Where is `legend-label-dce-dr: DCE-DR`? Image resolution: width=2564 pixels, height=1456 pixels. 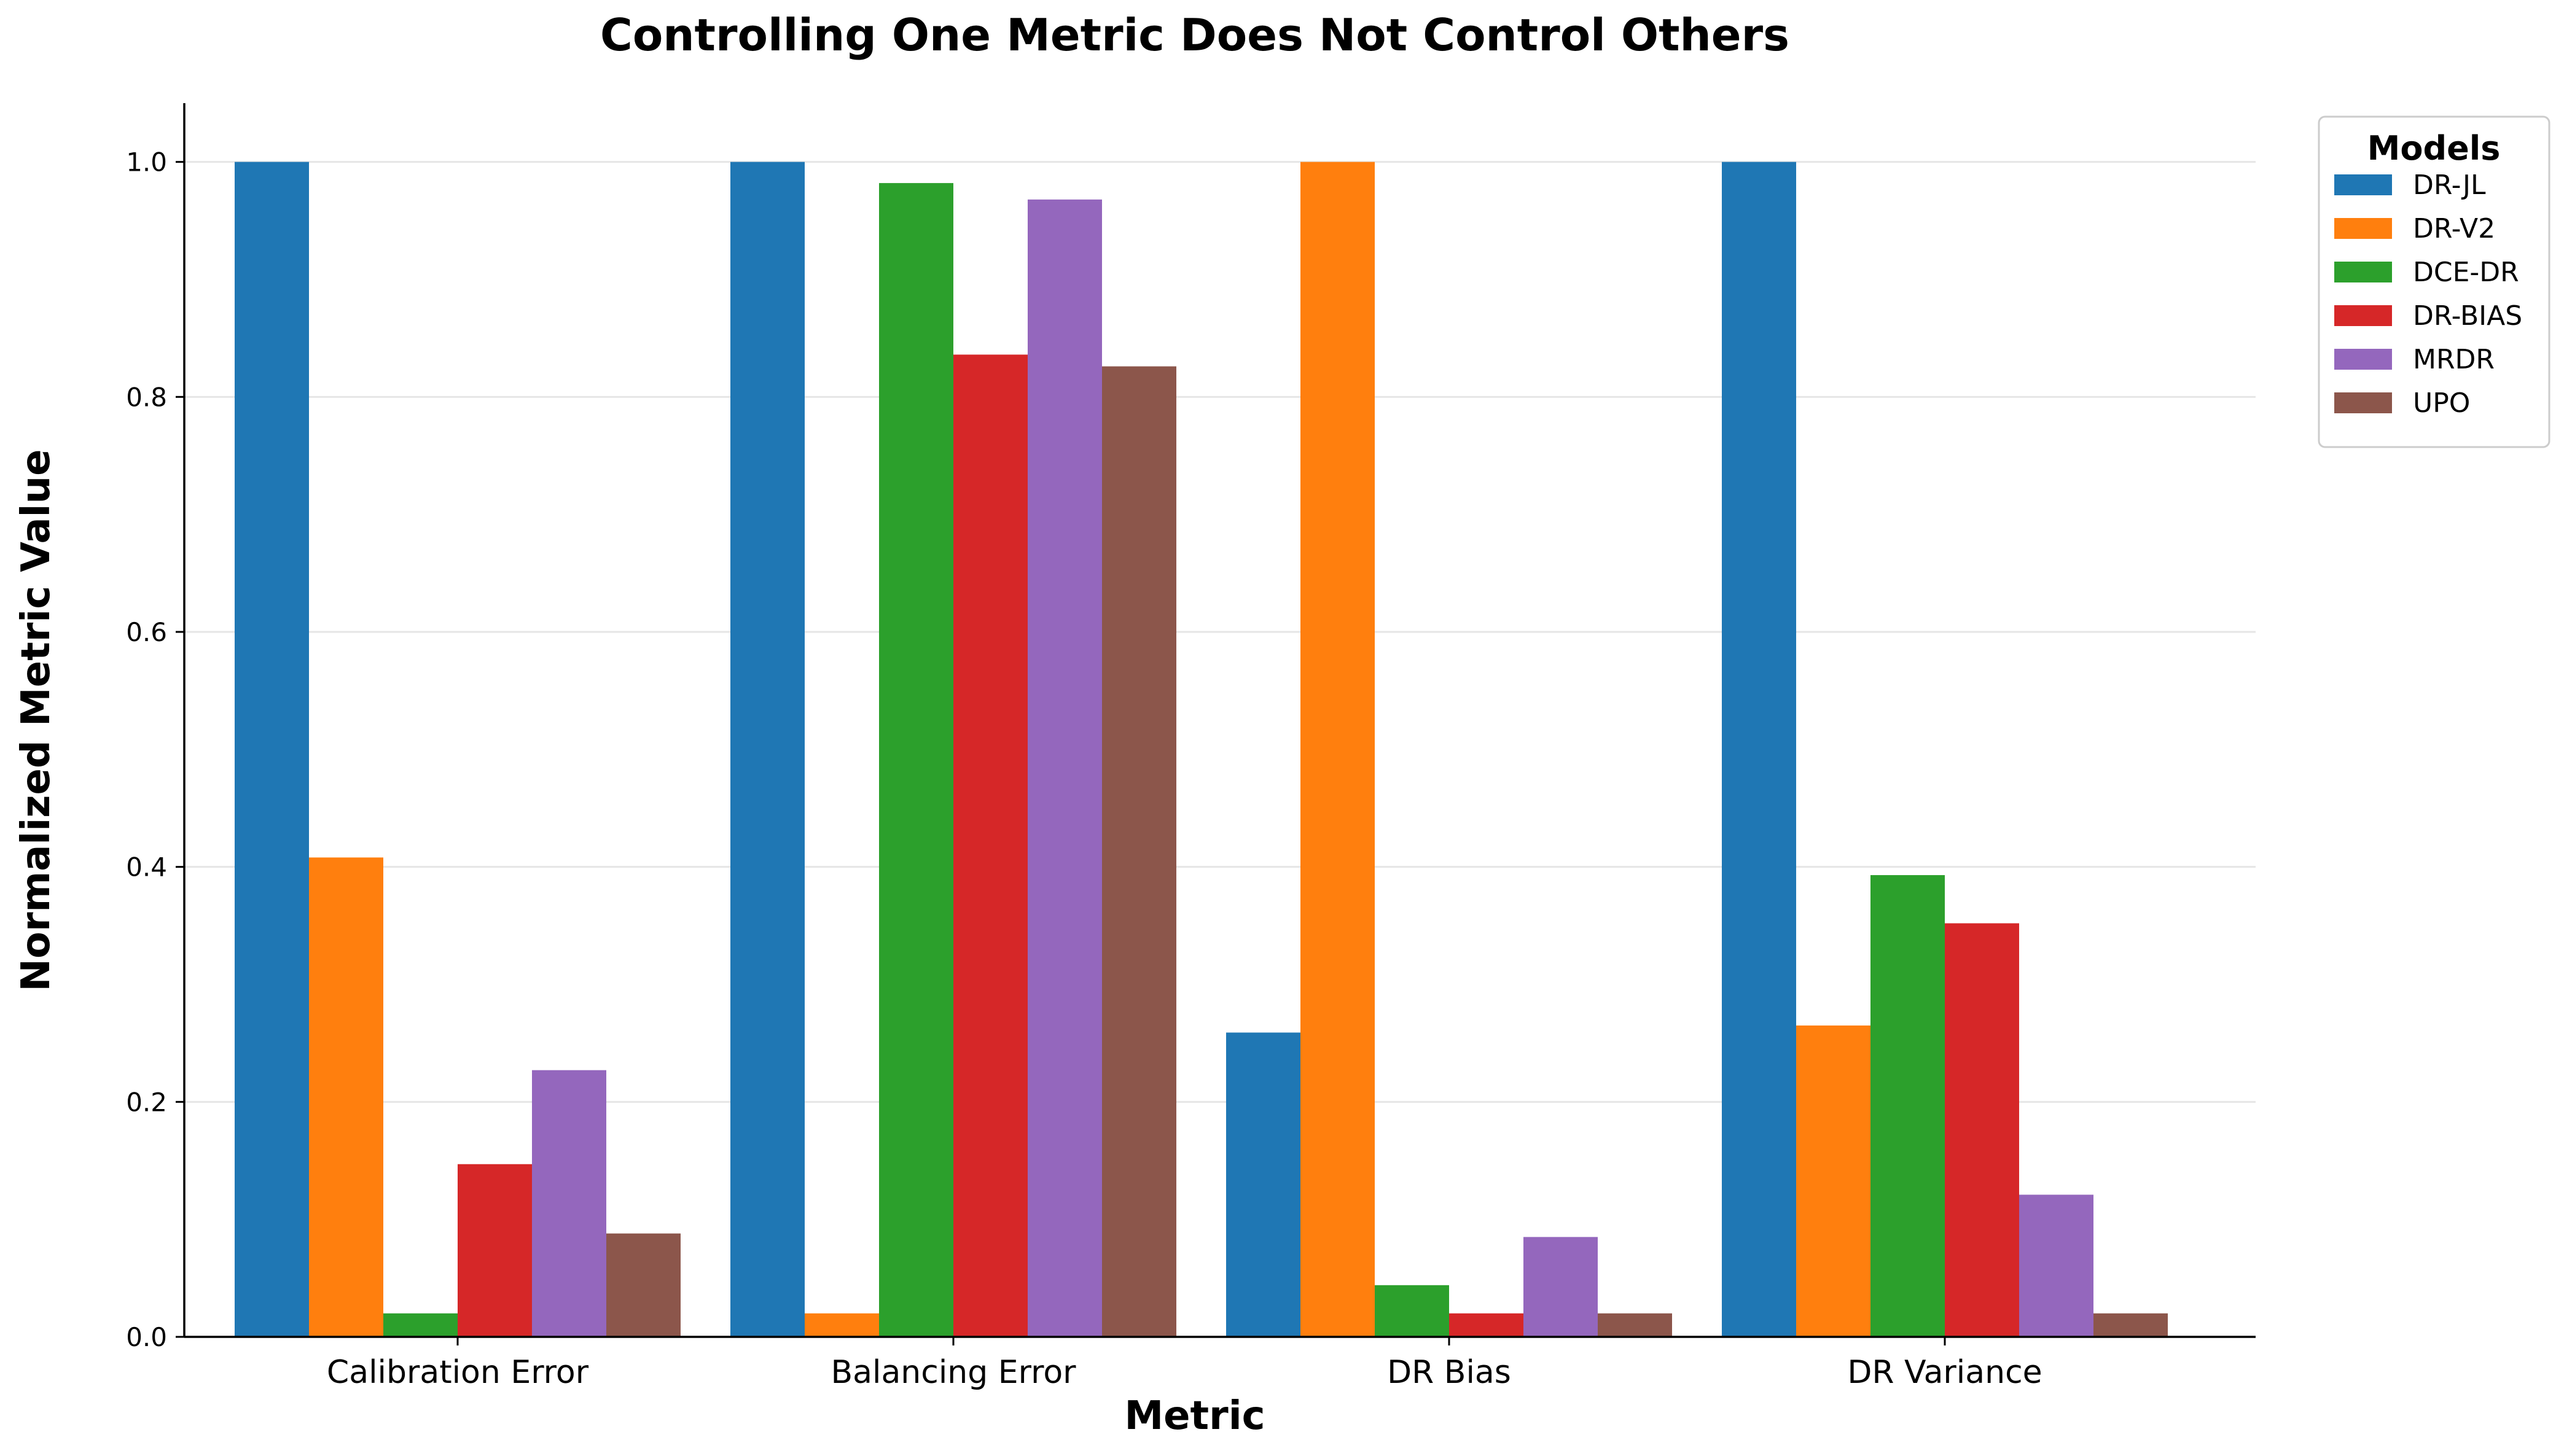
legend-label-dce-dr: DCE-DR is located at coordinates (2466, 272).